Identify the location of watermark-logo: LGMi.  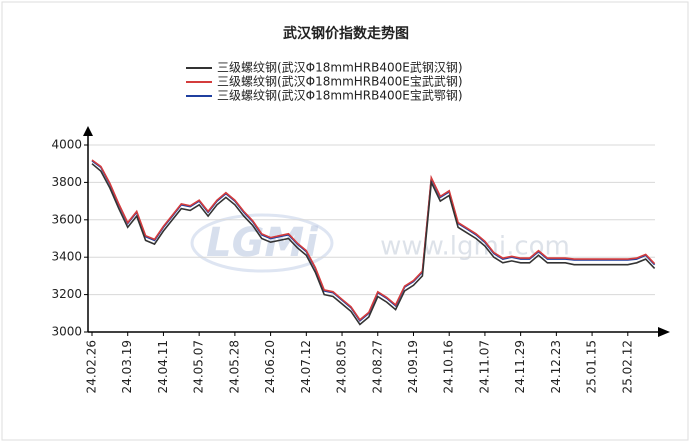
(262, 243).